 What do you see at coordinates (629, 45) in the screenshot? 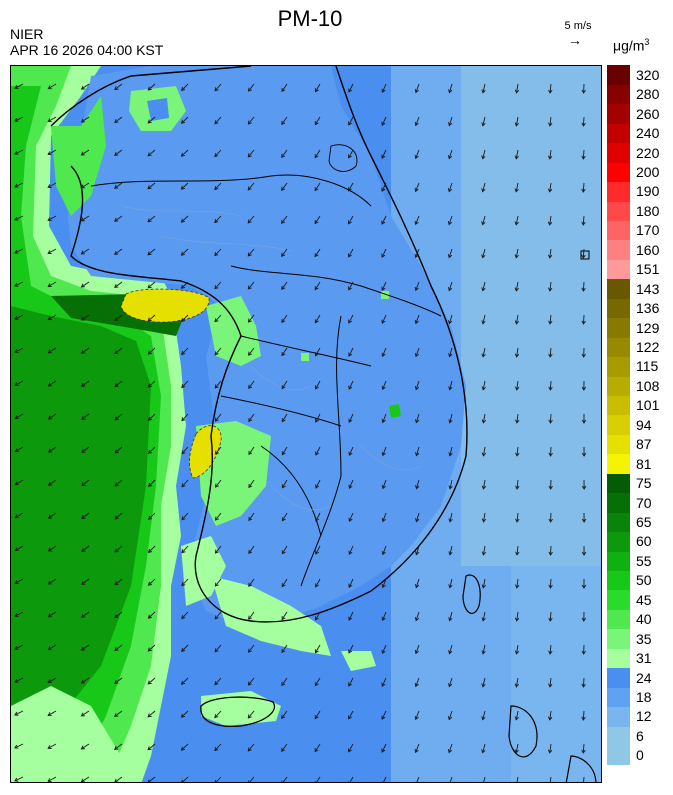
I see `unit-base: μg/m` at bounding box center [629, 45].